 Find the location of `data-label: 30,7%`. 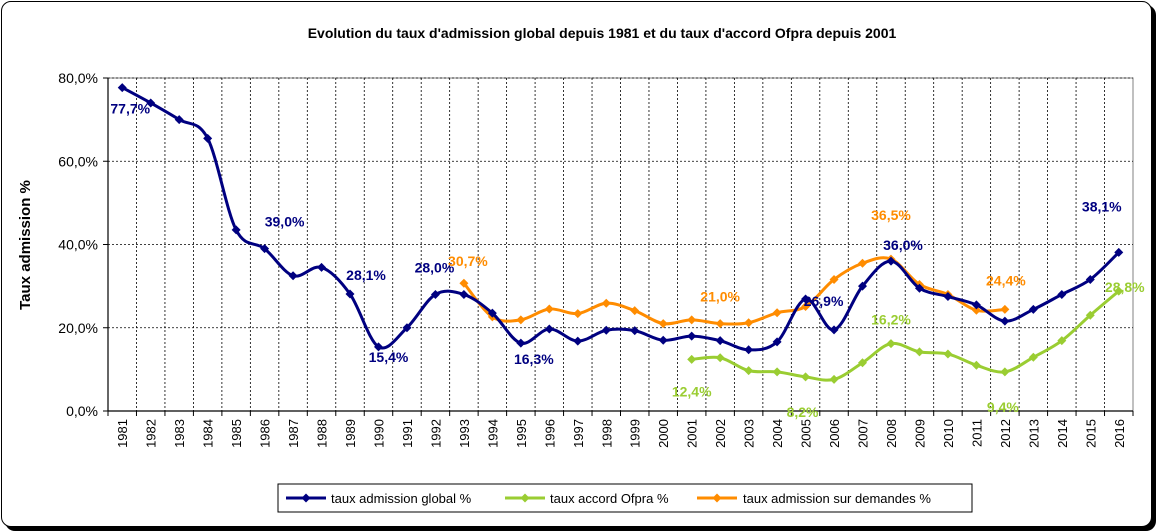

data-label: 30,7% is located at coordinates (468, 261).